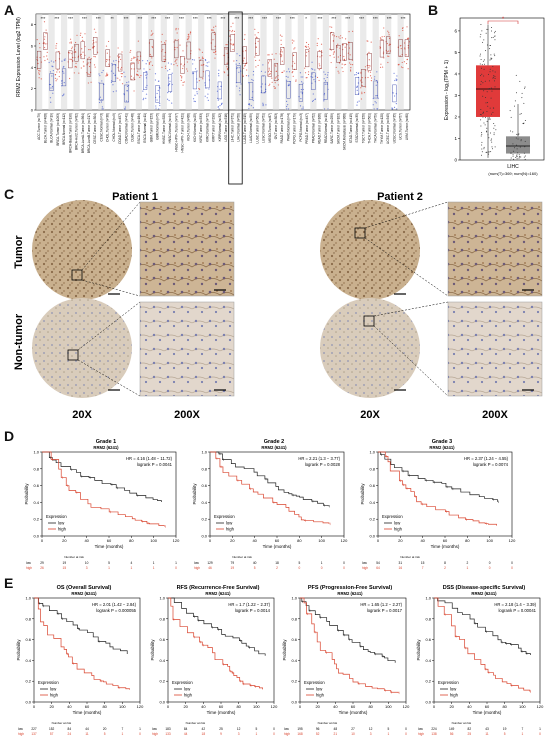 Image resolution: width=550 pixels, height=742 pixels. I want to click on panel-b-ytick: 4, so click(455, 73).